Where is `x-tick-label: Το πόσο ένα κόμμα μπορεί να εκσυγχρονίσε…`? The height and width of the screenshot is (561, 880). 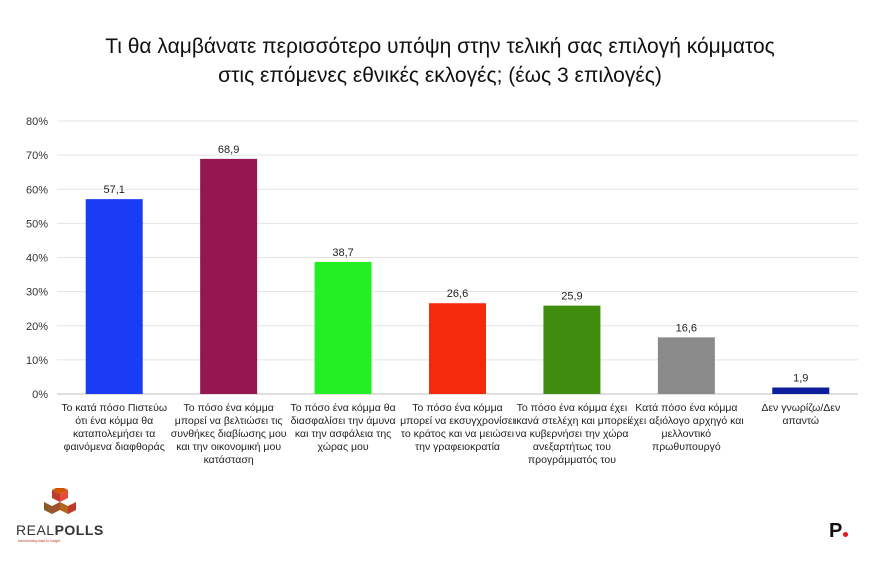 x-tick-label: Το πόσο ένα κόμμα μπορεί να εκσυγχρονίσε… is located at coordinates (457, 427).